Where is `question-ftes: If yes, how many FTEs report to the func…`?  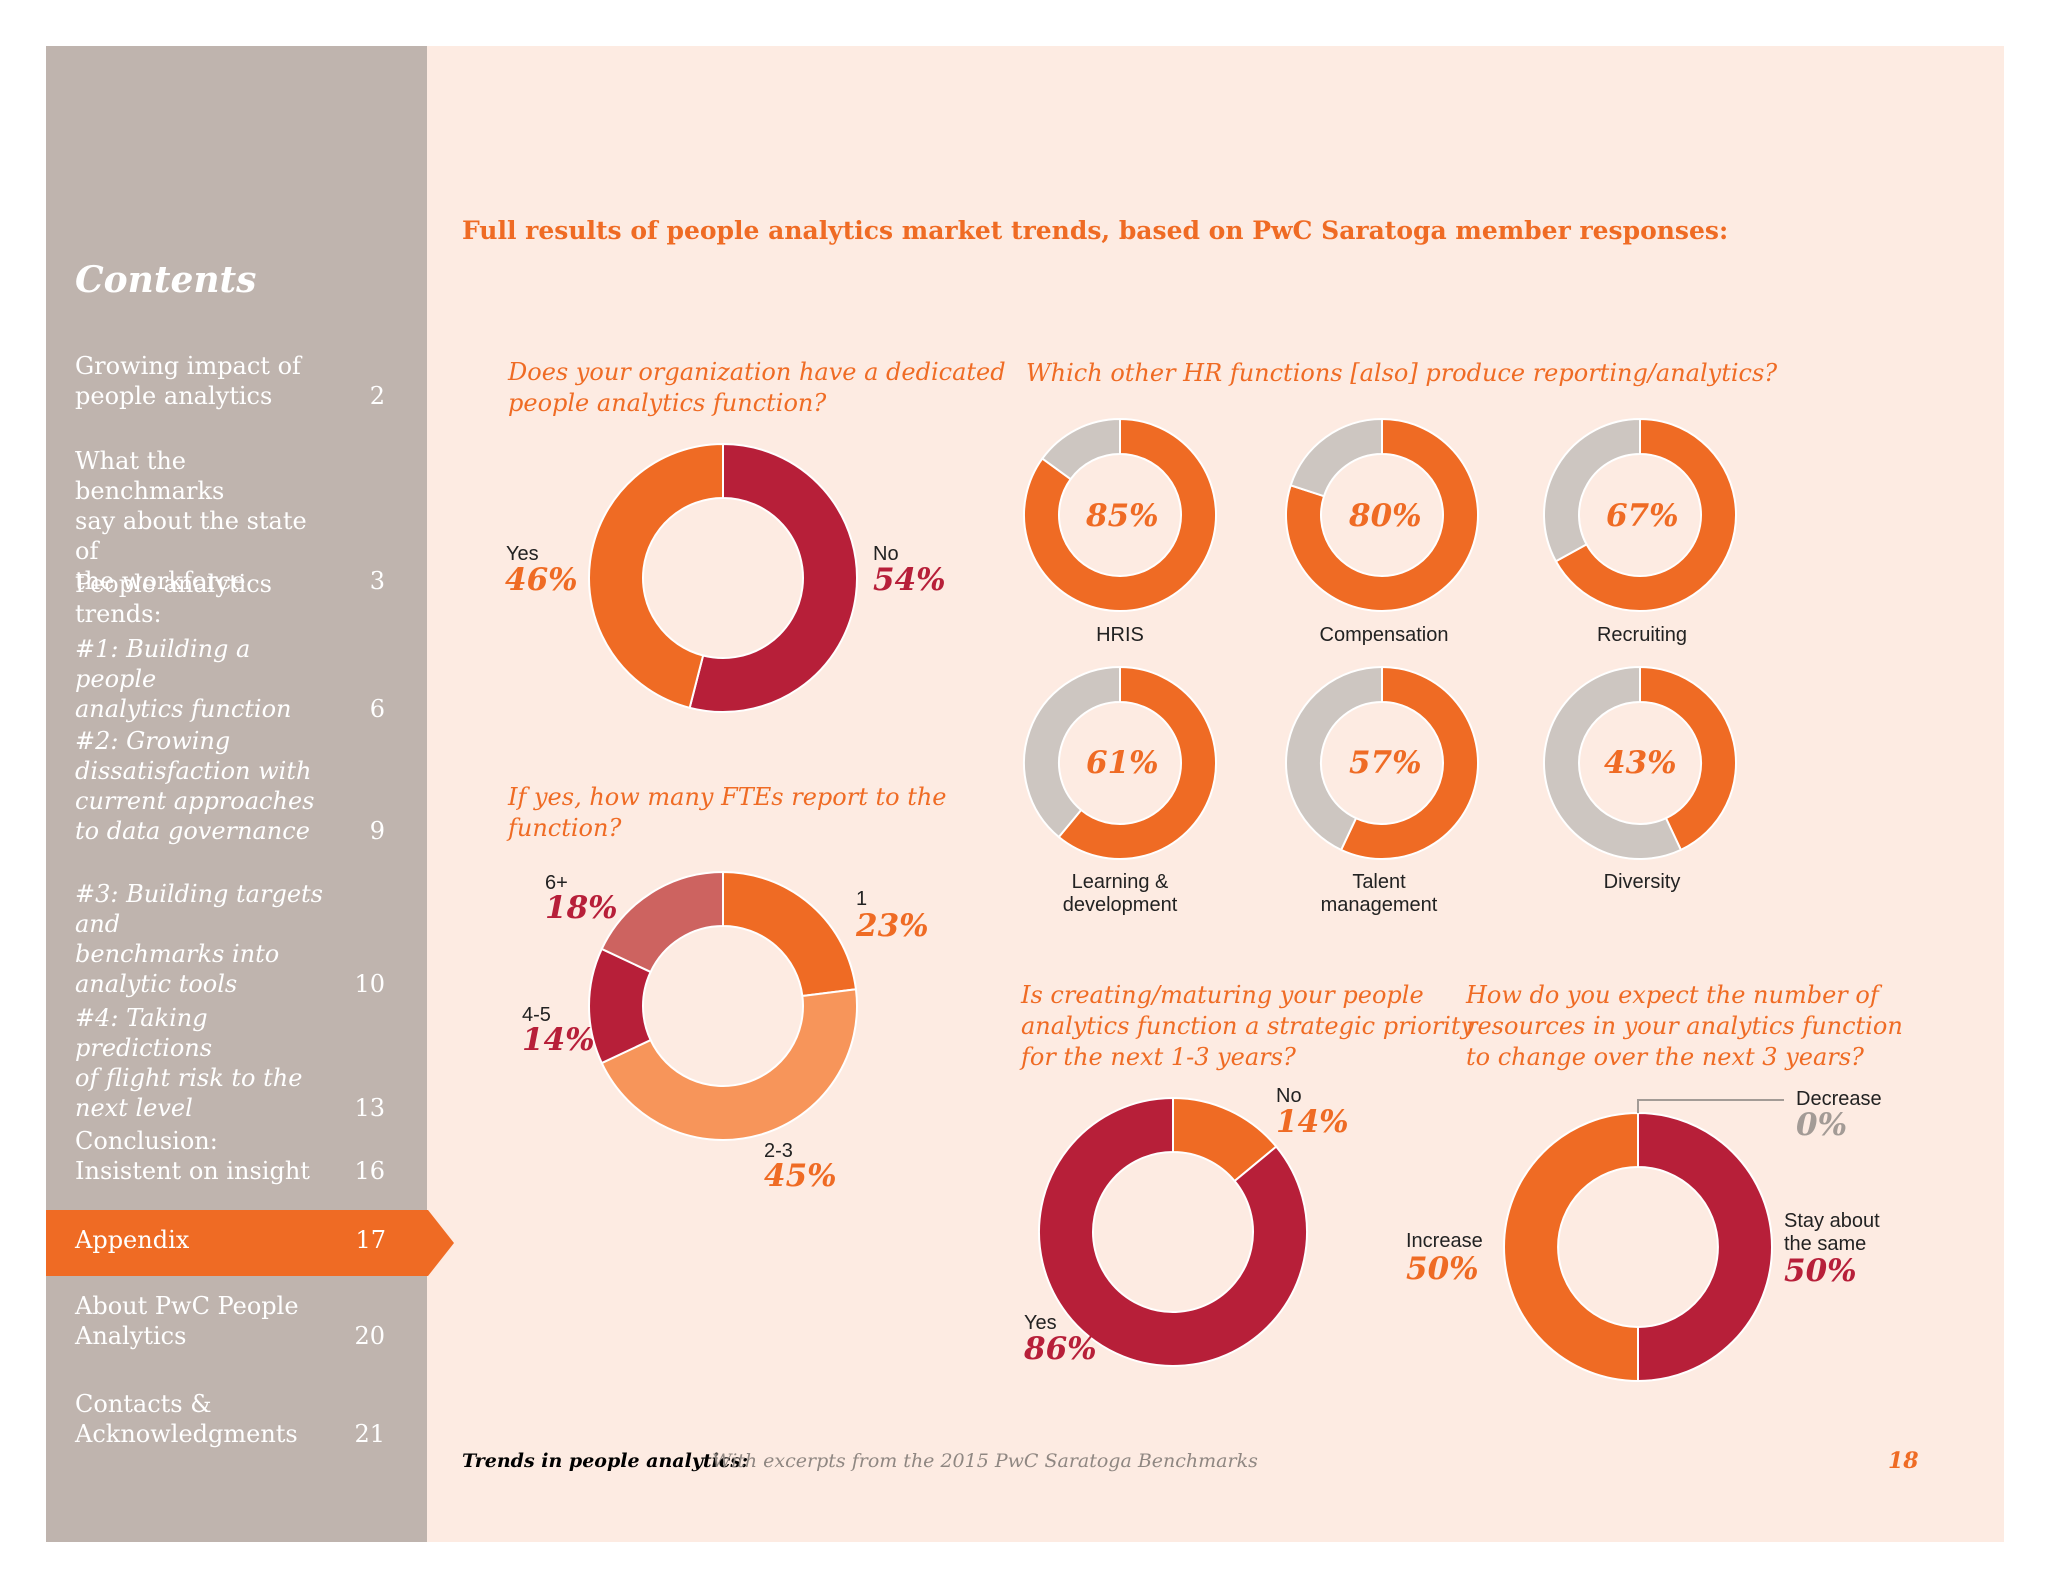 question-ftes: If yes, how many FTEs report to the func… is located at coordinates (727, 812).